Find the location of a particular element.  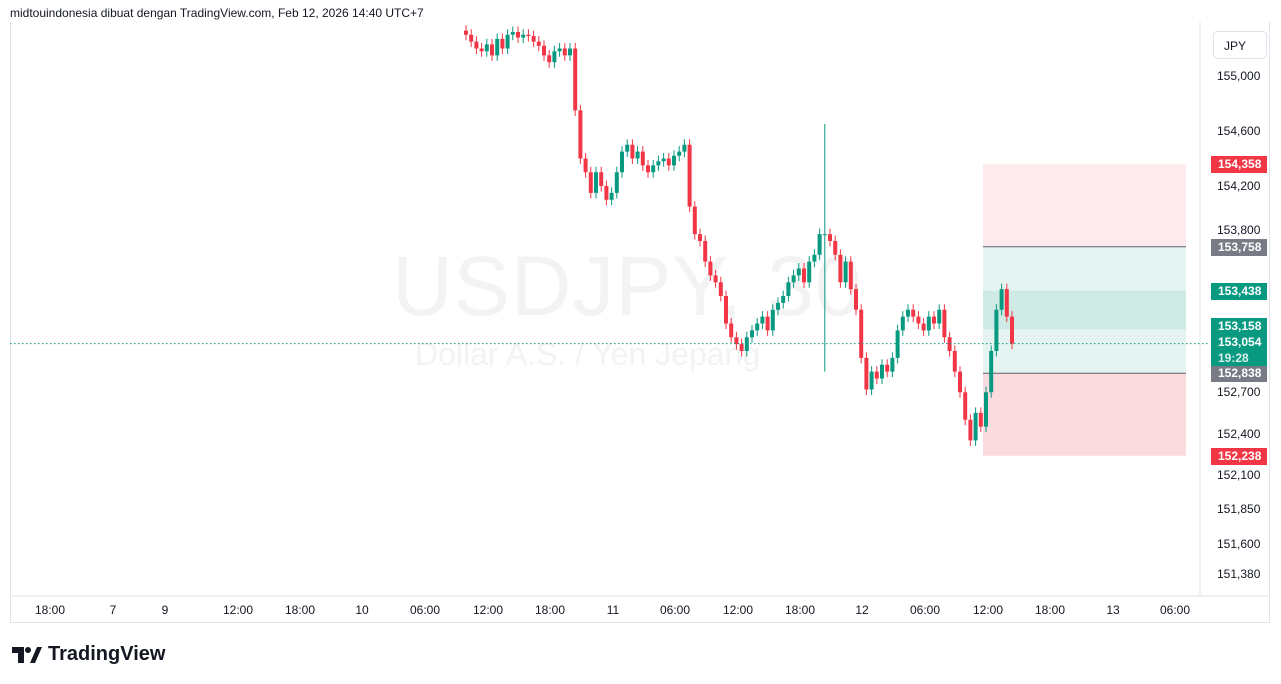

time-tick: 12 is located at coordinates (862, 610).